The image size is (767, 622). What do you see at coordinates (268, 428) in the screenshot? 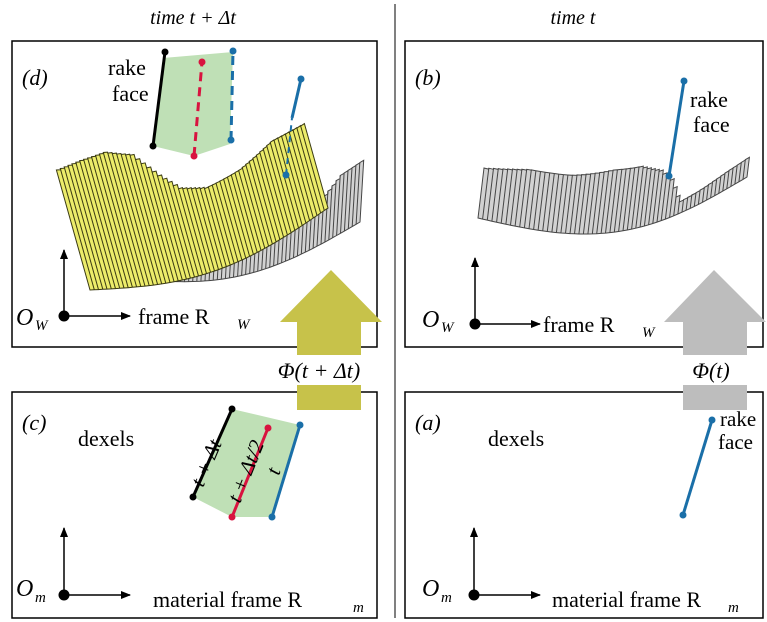
I see `rake-face-red-top-c` at bounding box center [268, 428].